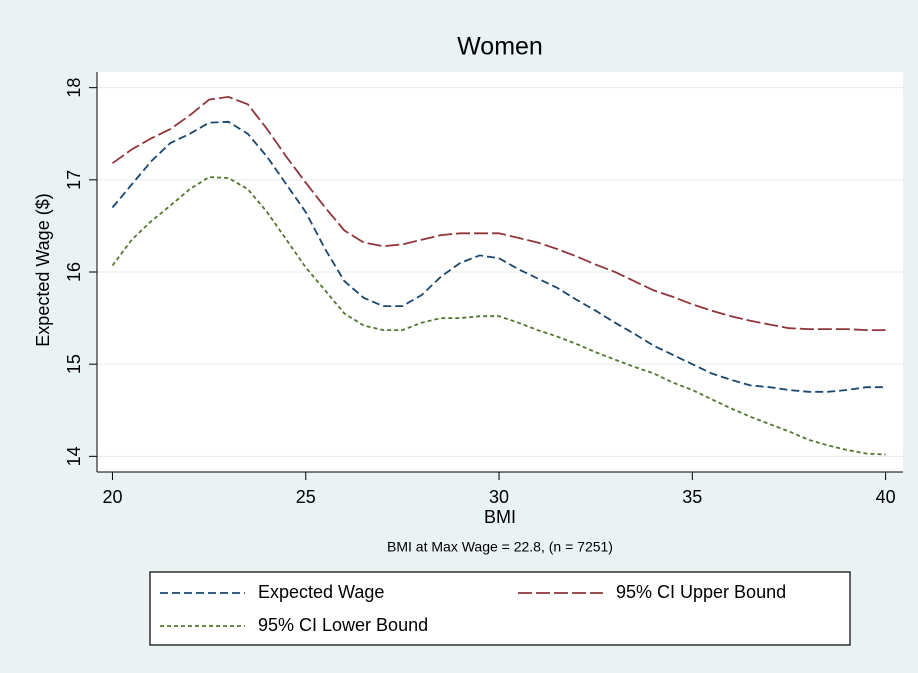 The height and width of the screenshot is (673, 918). What do you see at coordinates (74, 456) in the screenshot?
I see `y-tick-label: 14` at bounding box center [74, 456].